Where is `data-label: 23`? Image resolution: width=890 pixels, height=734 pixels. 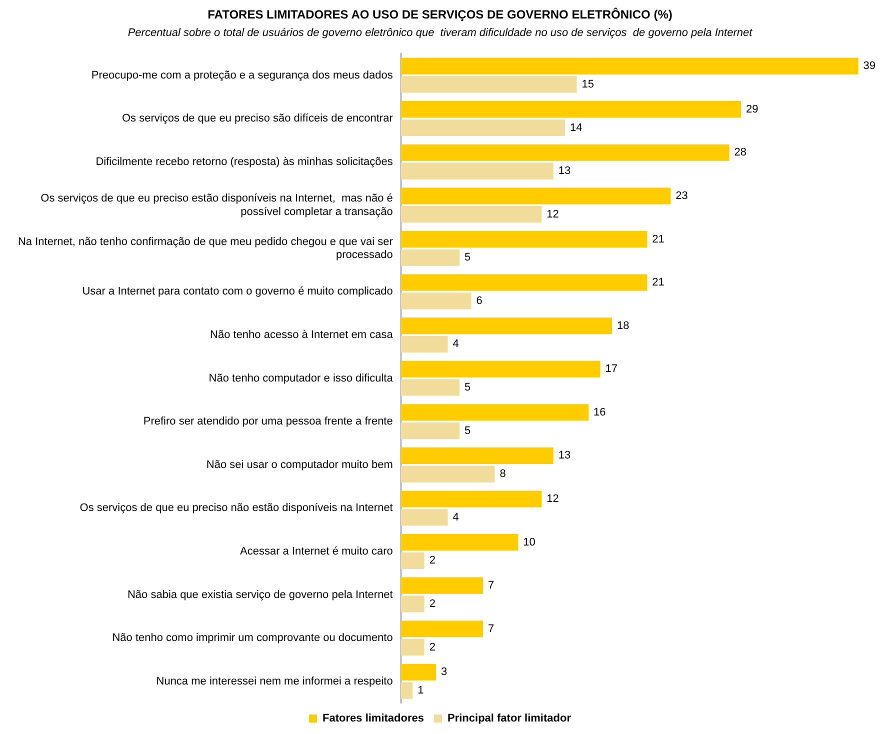 data-label: 23 is located at coordinates (682, 196).